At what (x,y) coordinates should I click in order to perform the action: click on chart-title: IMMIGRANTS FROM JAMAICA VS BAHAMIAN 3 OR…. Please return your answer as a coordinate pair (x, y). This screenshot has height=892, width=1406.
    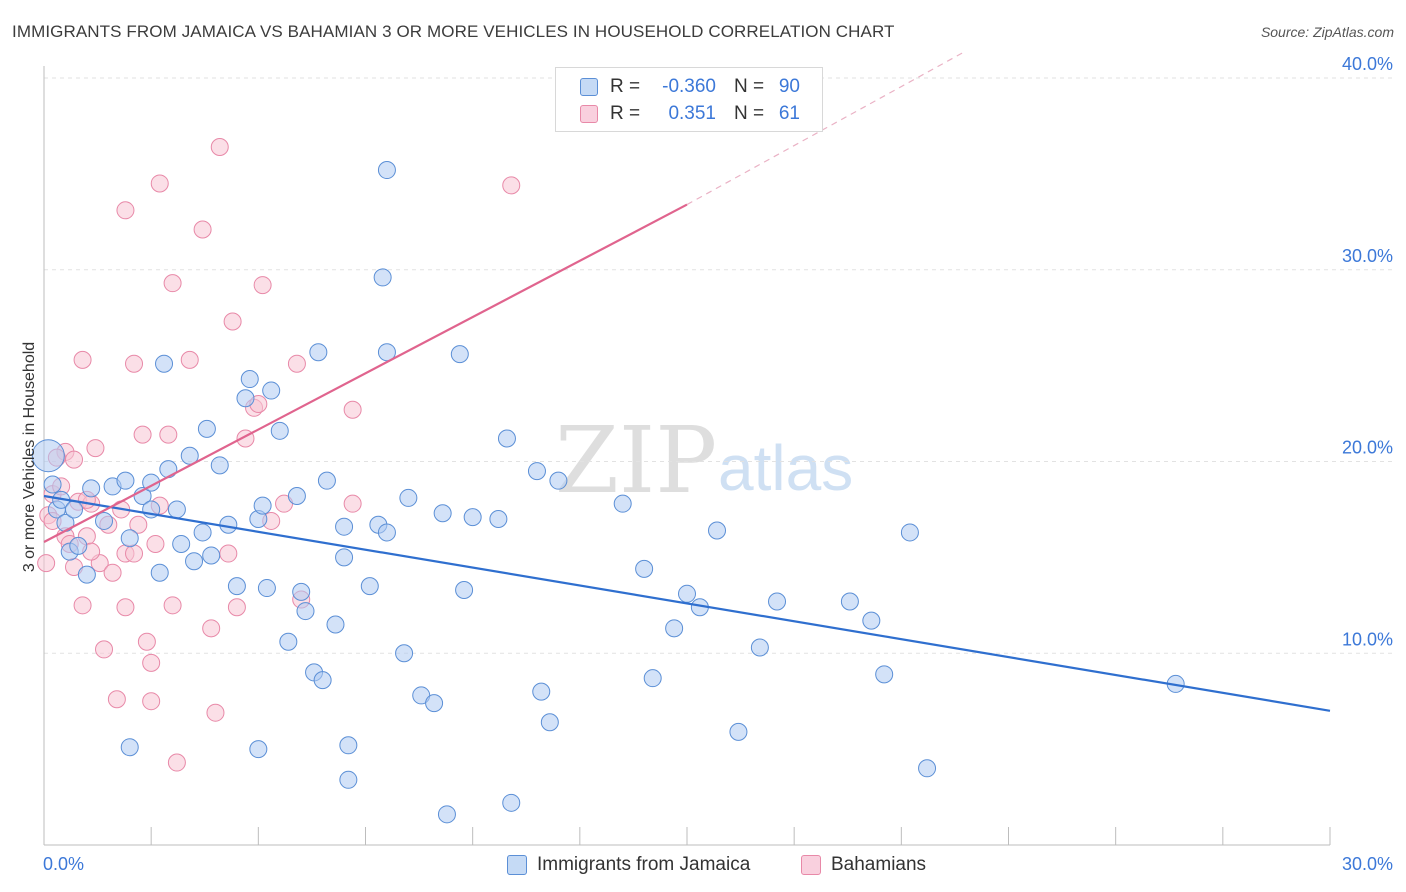
    Looking at the image, I should click on (453, 31).